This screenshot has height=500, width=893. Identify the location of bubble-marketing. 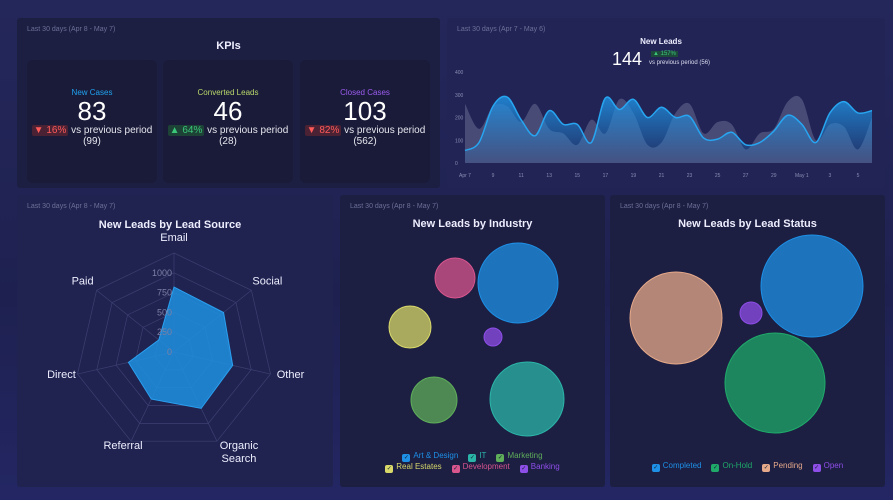
(434, 400).